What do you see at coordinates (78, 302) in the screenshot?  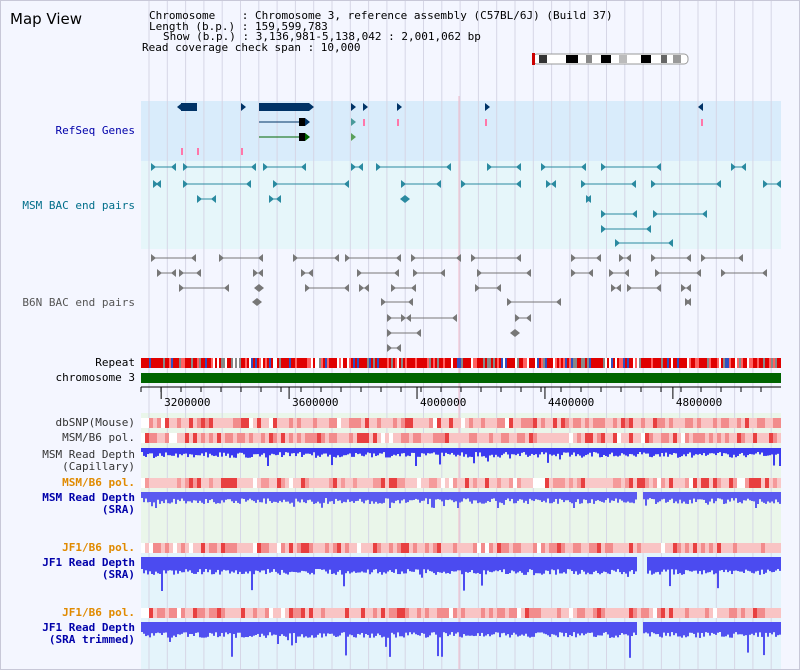 I see `b6n-bac-end-pairs-label: B6N BAC end pairs` at bounding box center [78, 302].